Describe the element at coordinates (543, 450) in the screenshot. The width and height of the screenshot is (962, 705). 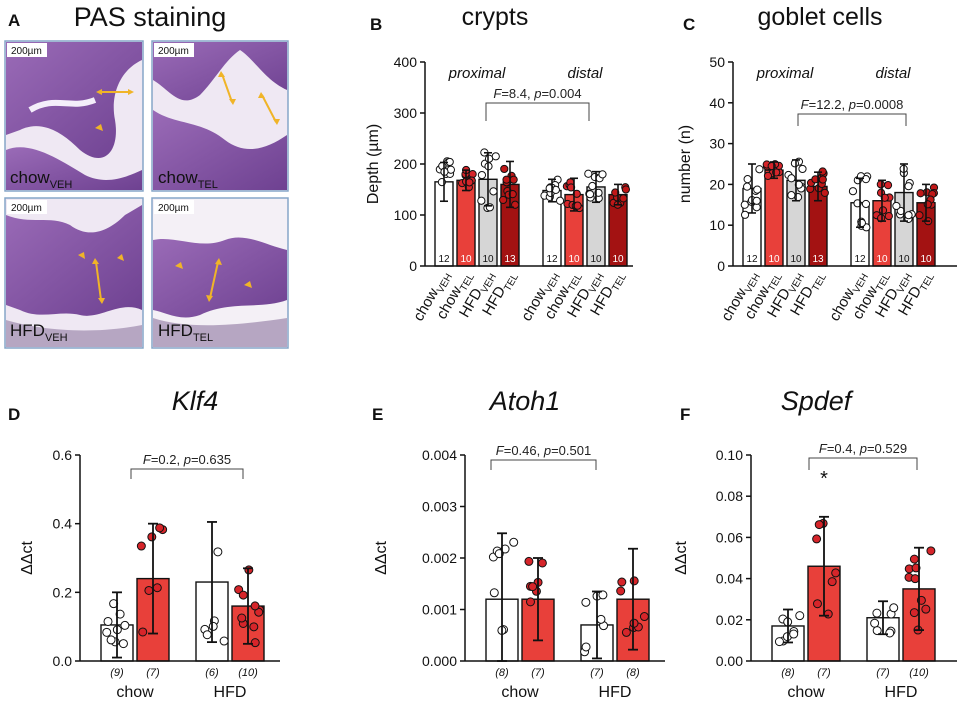
I see `stat-annotation: F=0.46, p=0.501` at that location.